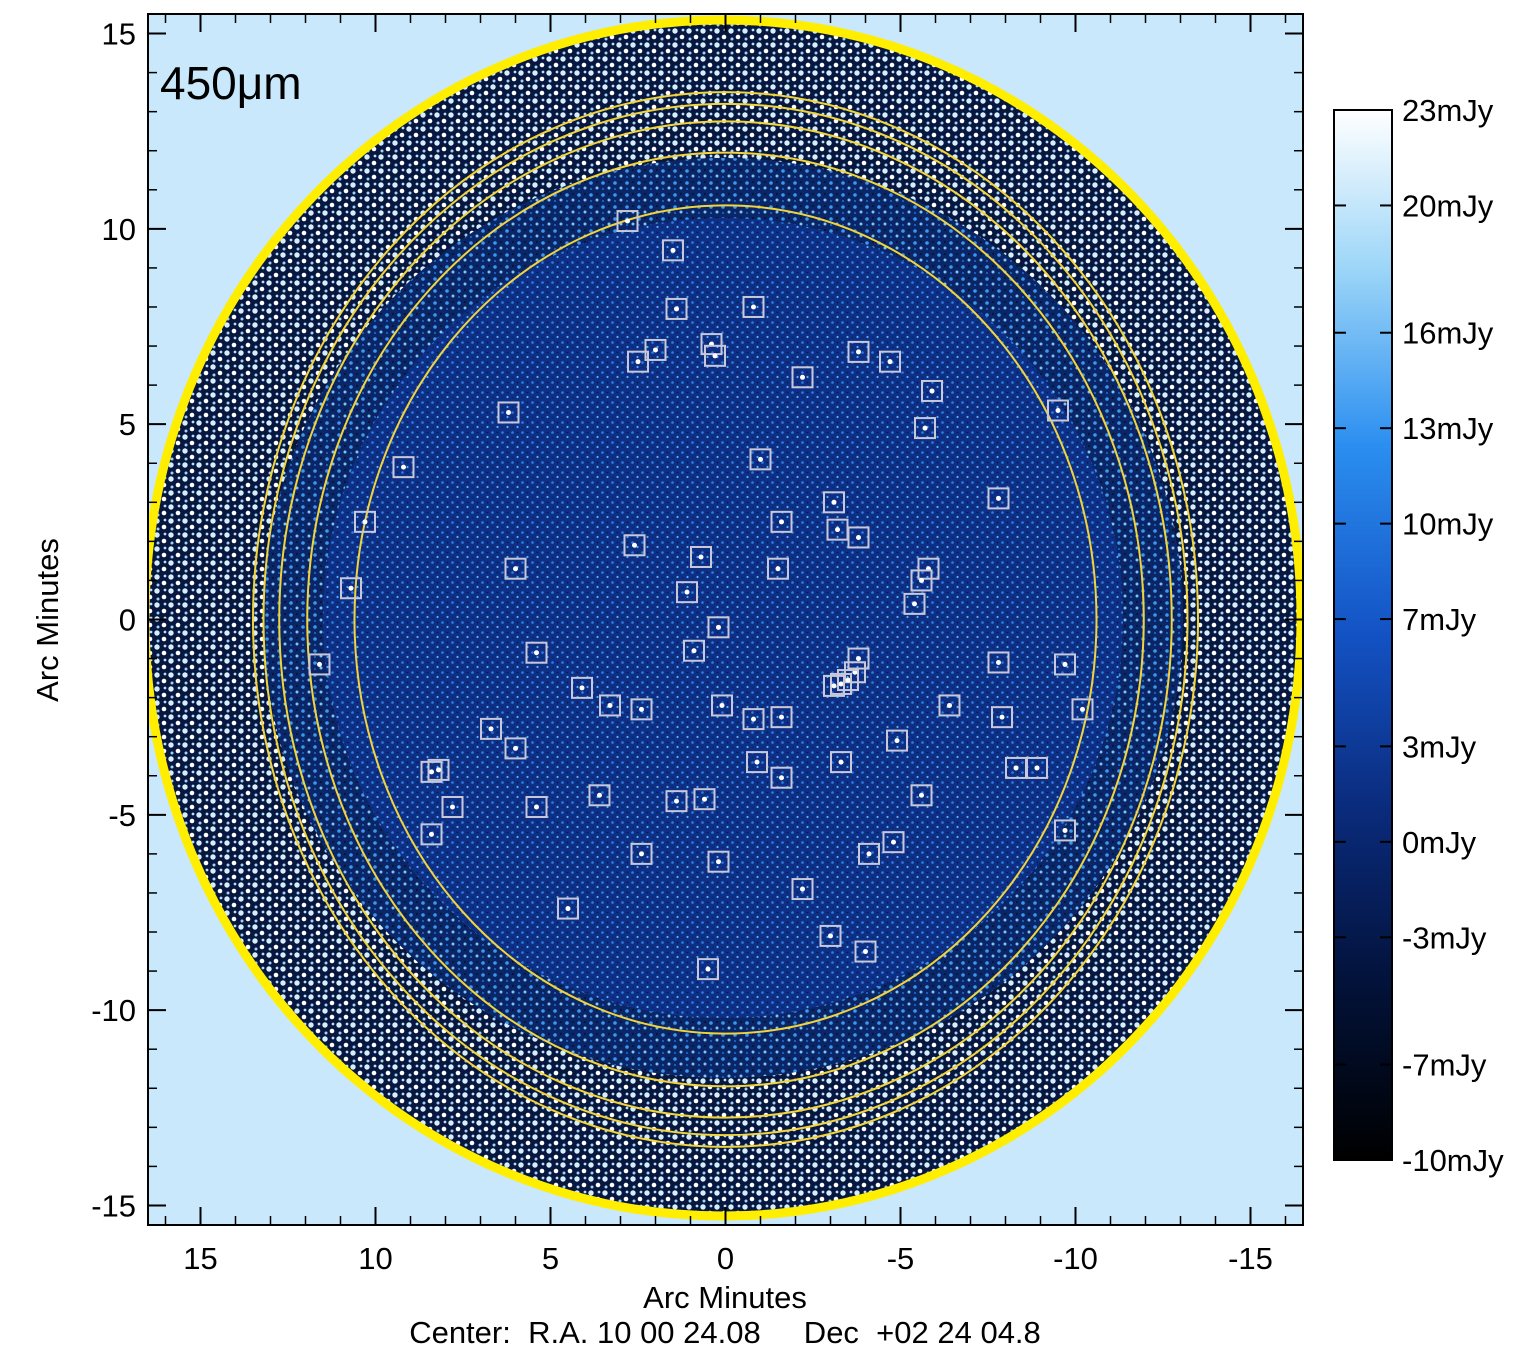  Describe the element at coordinates (119, 229) in the screenshot. I see `y-tick-label: 10` at that location.